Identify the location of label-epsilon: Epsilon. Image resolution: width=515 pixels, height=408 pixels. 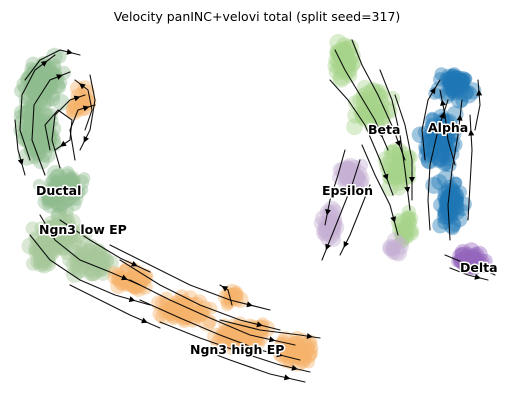
(347, 190).